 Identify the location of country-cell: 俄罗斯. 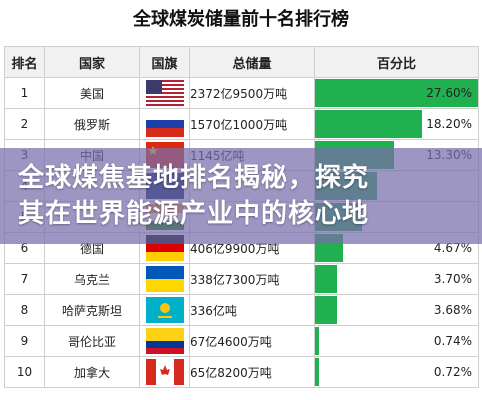
(92, 124).